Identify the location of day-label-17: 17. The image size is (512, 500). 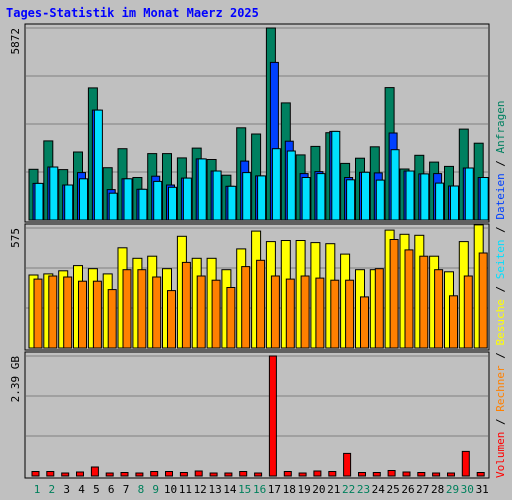
(274, 489).